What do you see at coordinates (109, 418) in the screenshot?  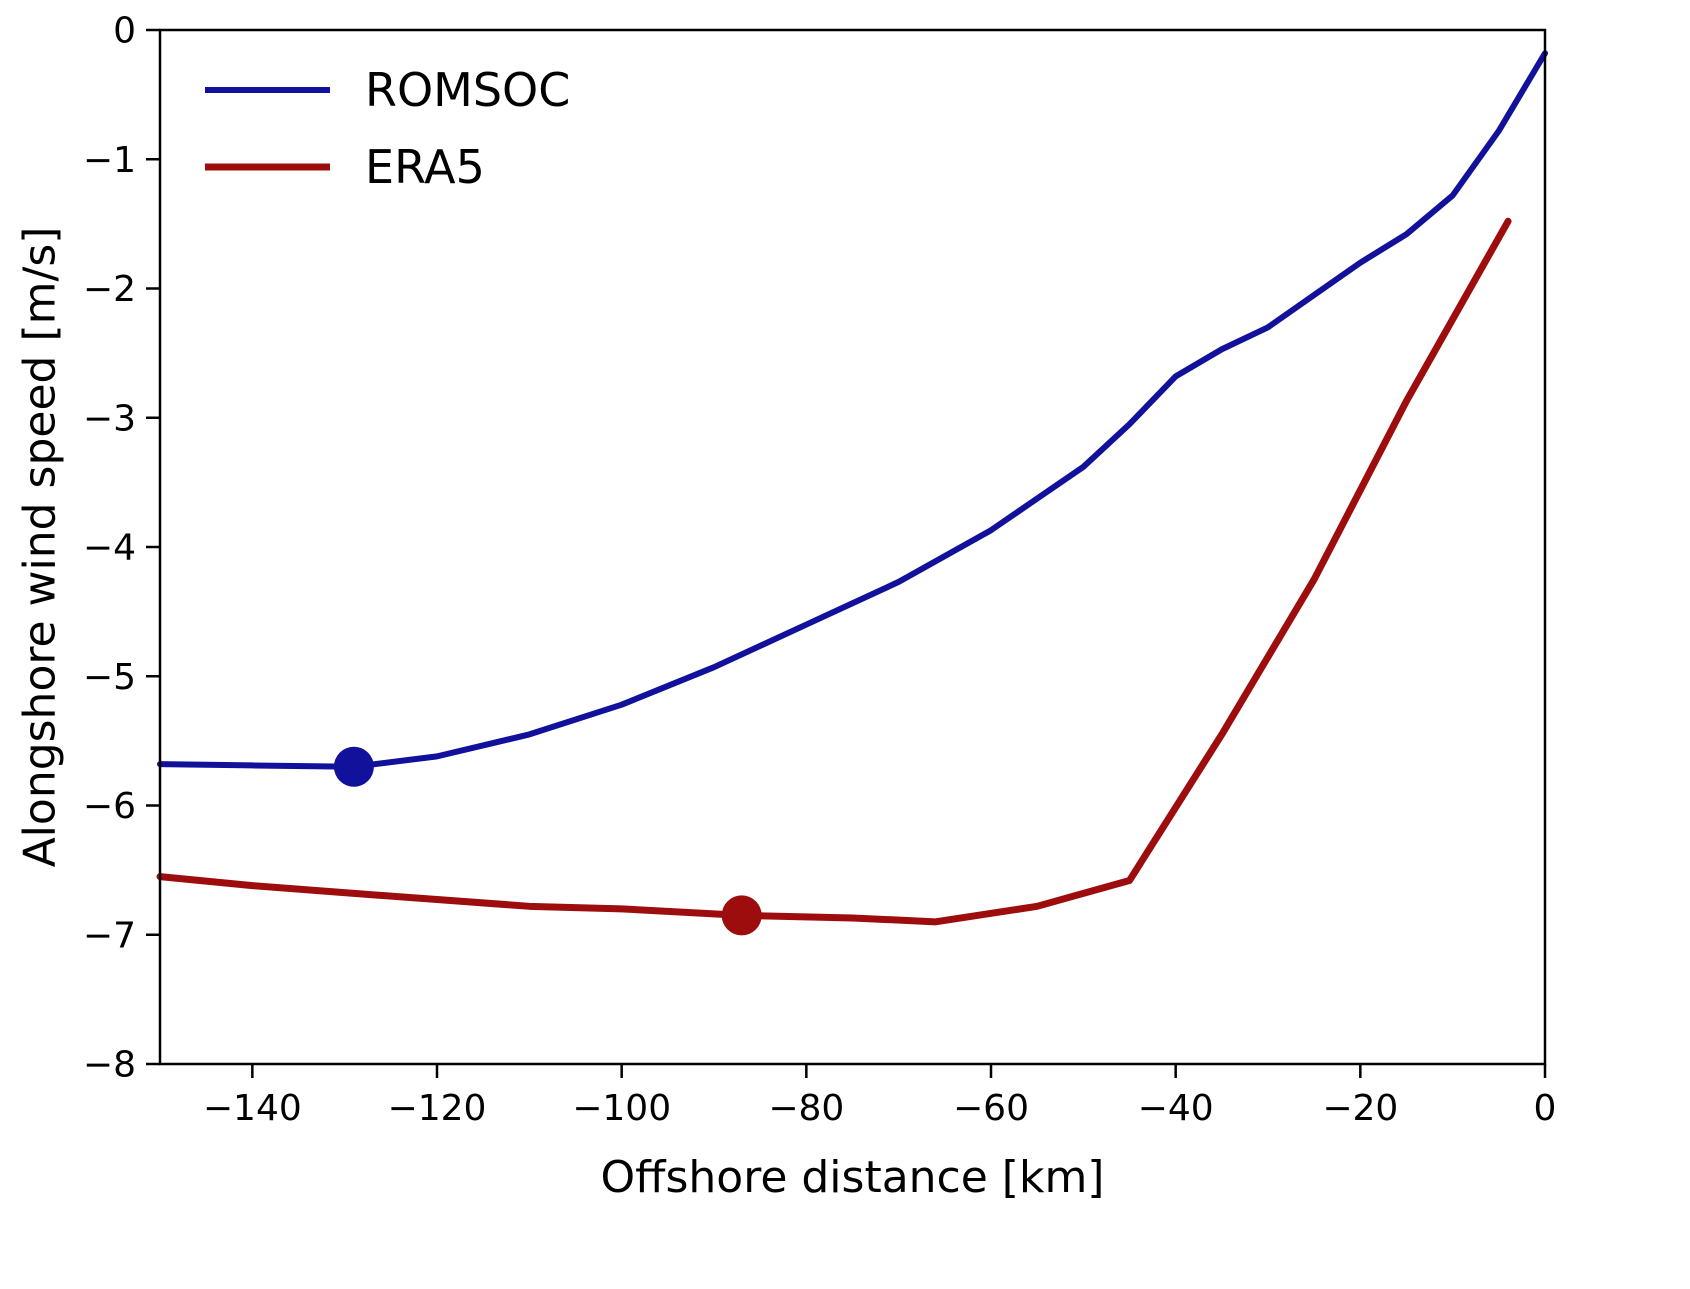 I see `y-tick-label: −3` at bounding box center [109, 418].